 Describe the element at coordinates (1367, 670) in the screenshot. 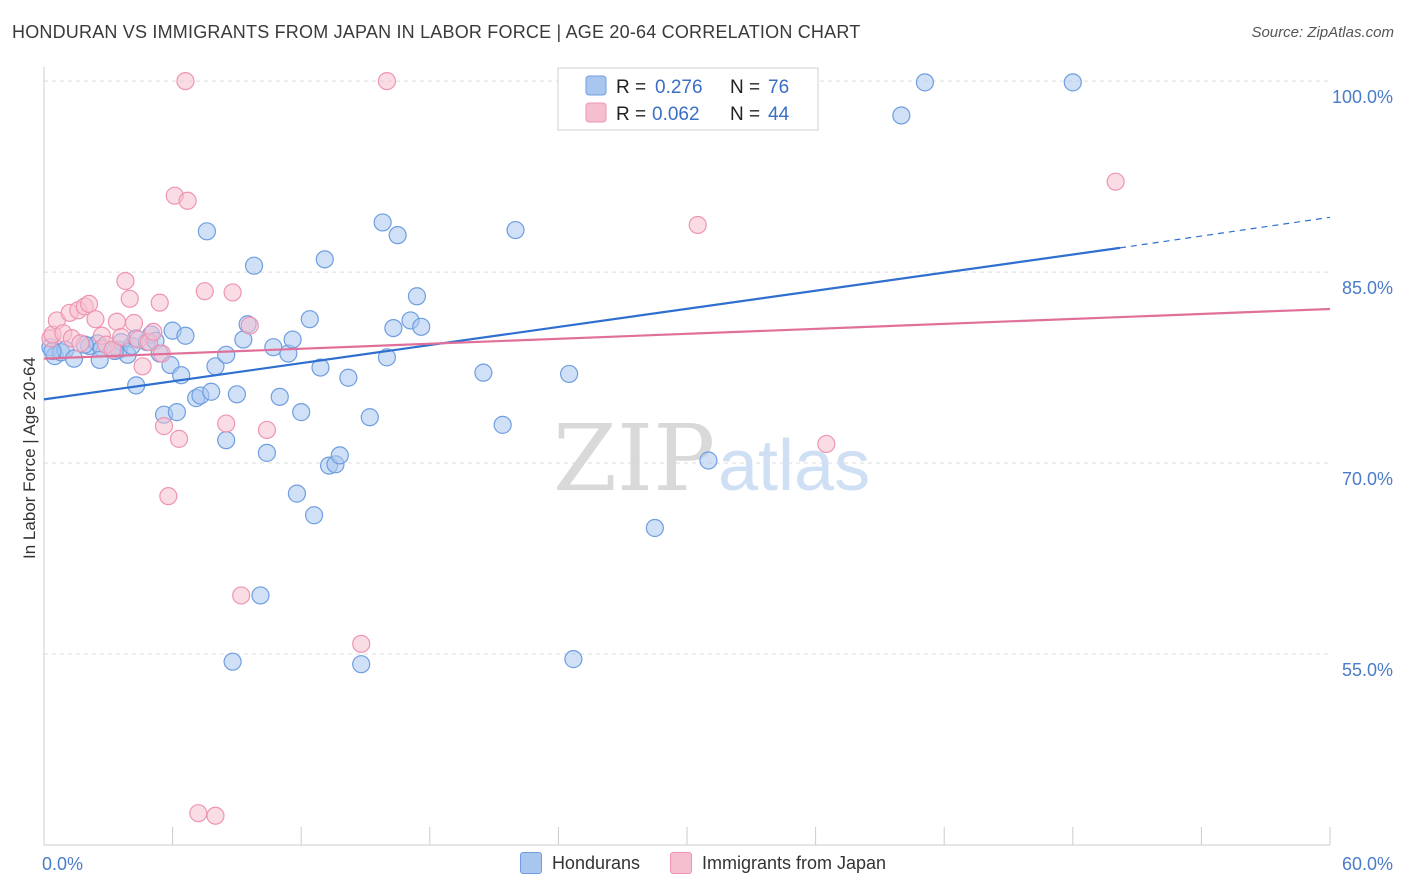

I see `y-tick-label-0: 55.0%` at that location.